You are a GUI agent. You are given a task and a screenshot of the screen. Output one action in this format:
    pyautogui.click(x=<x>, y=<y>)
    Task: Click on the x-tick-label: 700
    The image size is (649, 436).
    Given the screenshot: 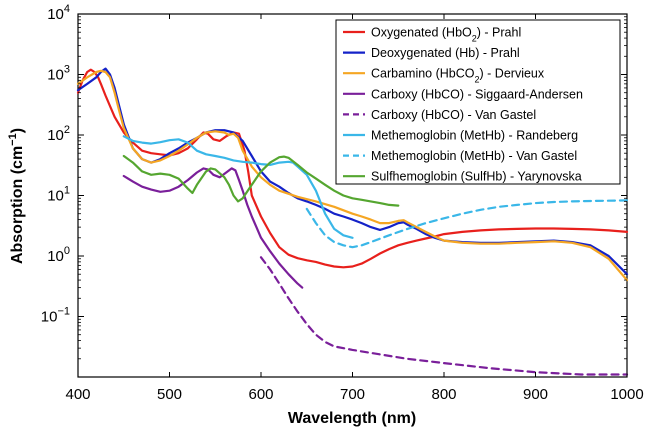 What is the action you would take?
    pyautogui.click(x=352, y=394)
    